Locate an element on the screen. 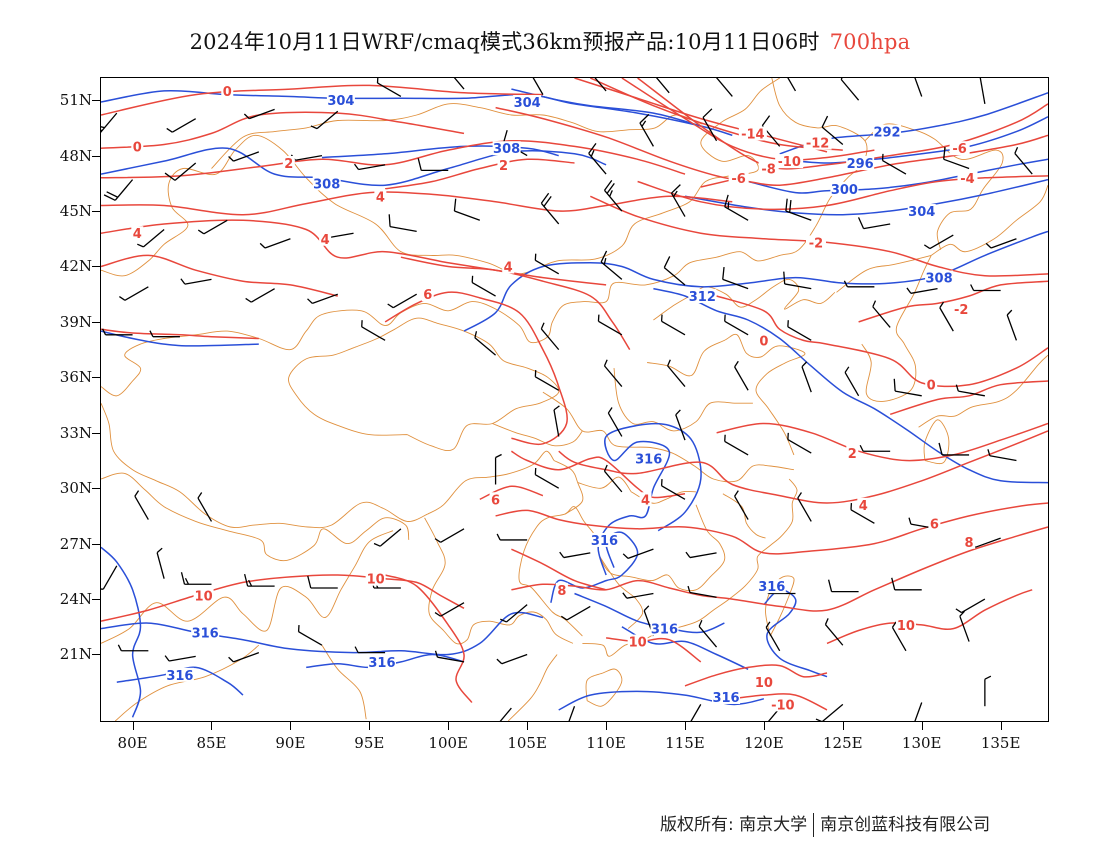 This screenshot has width=1100, height=850. temperature-contour-label: 4 is located at coordinates (137, 234).